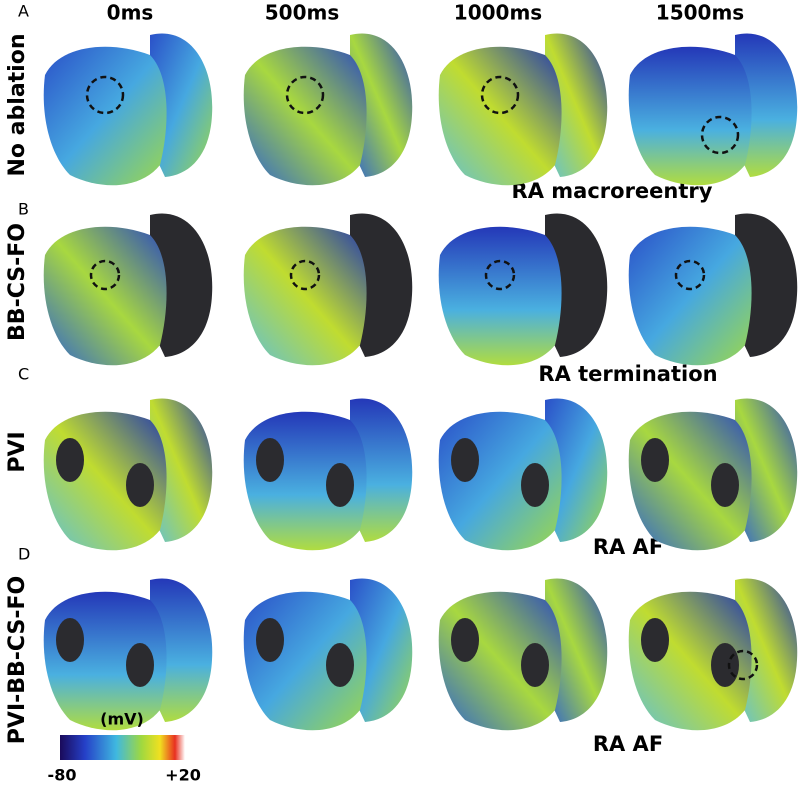 The height and width of the screenshot is (785, 800). Describe the element at coordinates (122, 747) in the screenshot. I see `colorbar` at that location.